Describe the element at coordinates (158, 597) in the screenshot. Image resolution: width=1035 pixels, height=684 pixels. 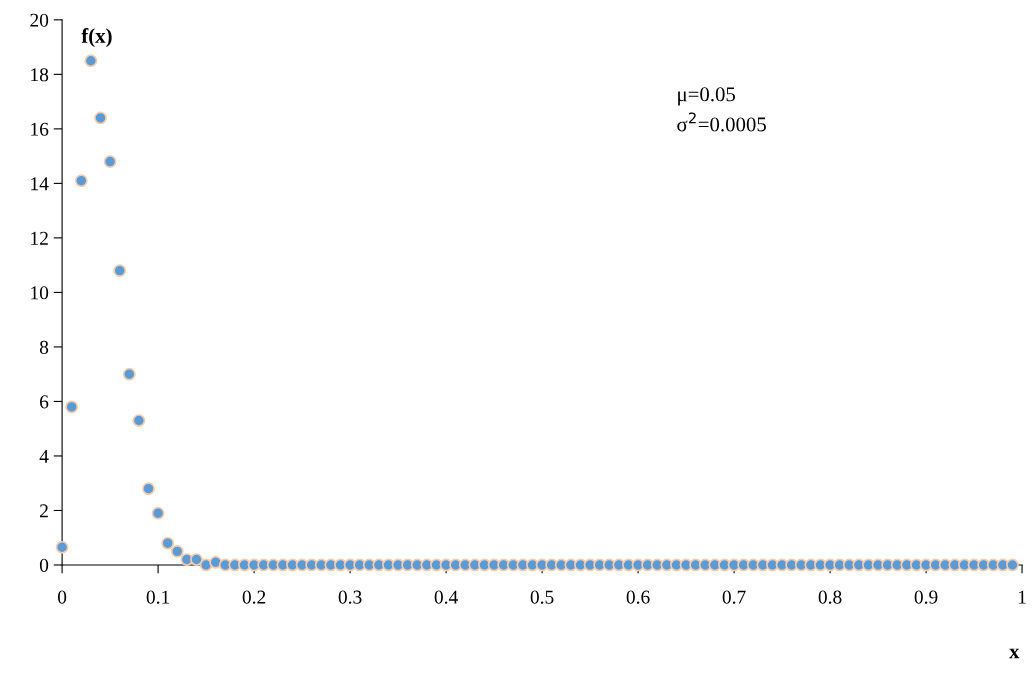
I see `x-tick-label: 0.1` at that location.